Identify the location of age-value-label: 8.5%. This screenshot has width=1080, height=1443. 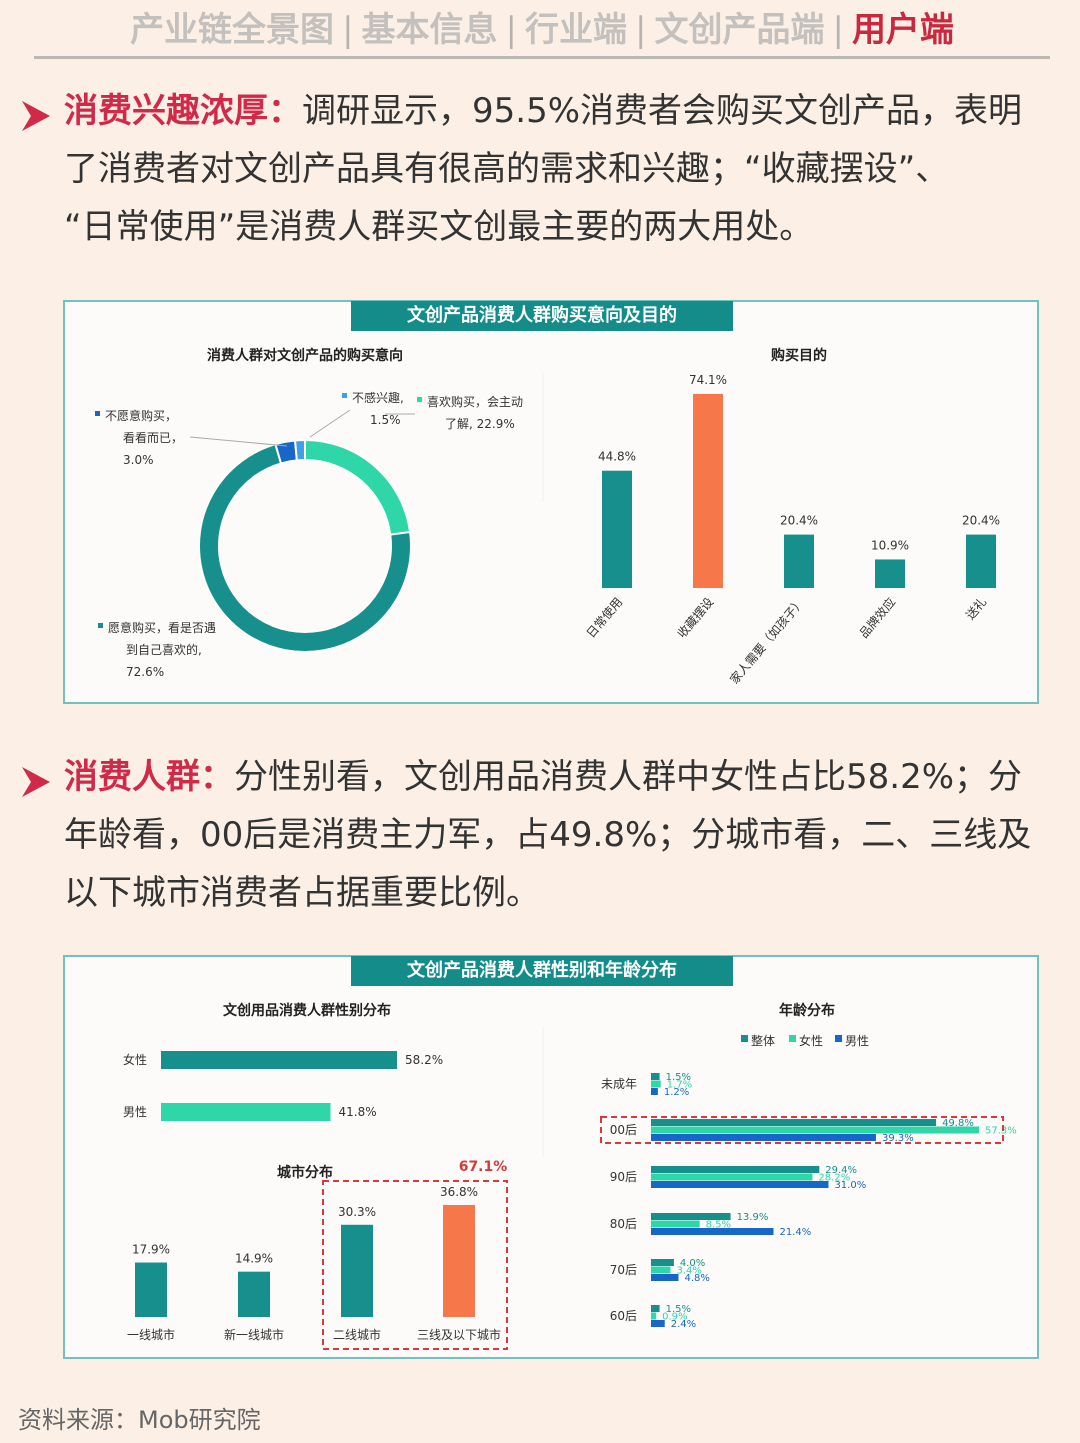
(718, 1225).